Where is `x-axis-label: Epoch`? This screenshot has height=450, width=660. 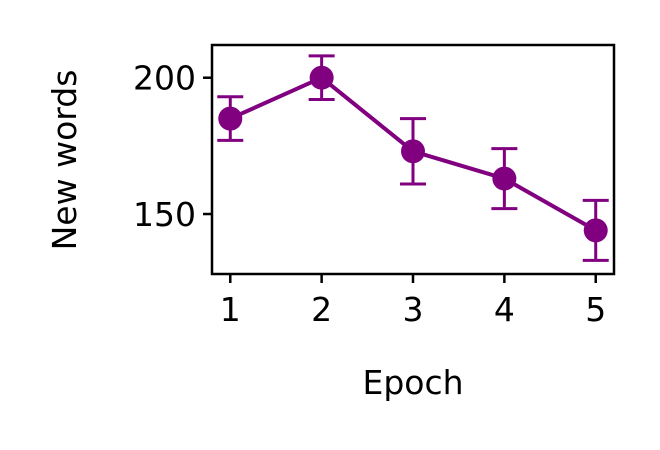
x-axis-label: Epoch is located at coordinates (412, 382).